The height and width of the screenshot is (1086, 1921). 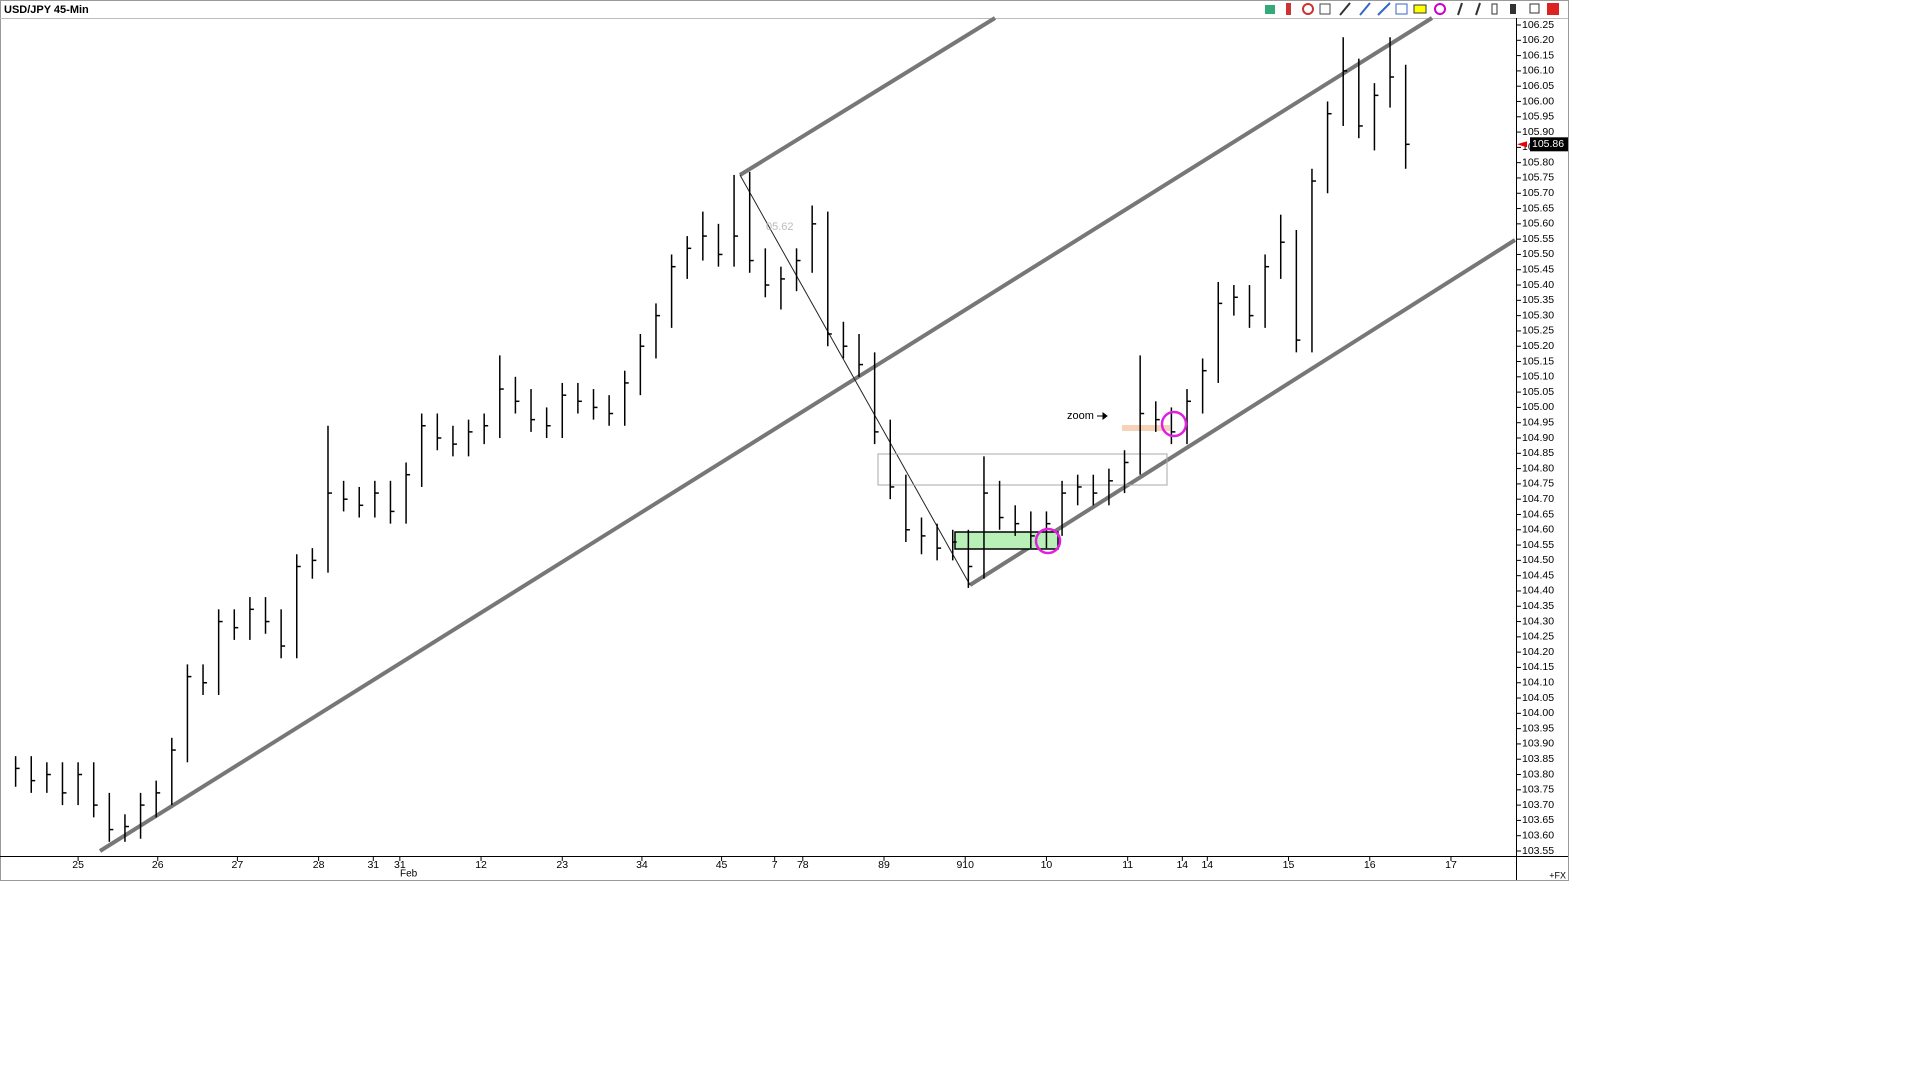 What do you see at coordinates (1538, 224) in the screenshot?
I see `y-tick-label: 105.60` at bounding box center [1538, 224].